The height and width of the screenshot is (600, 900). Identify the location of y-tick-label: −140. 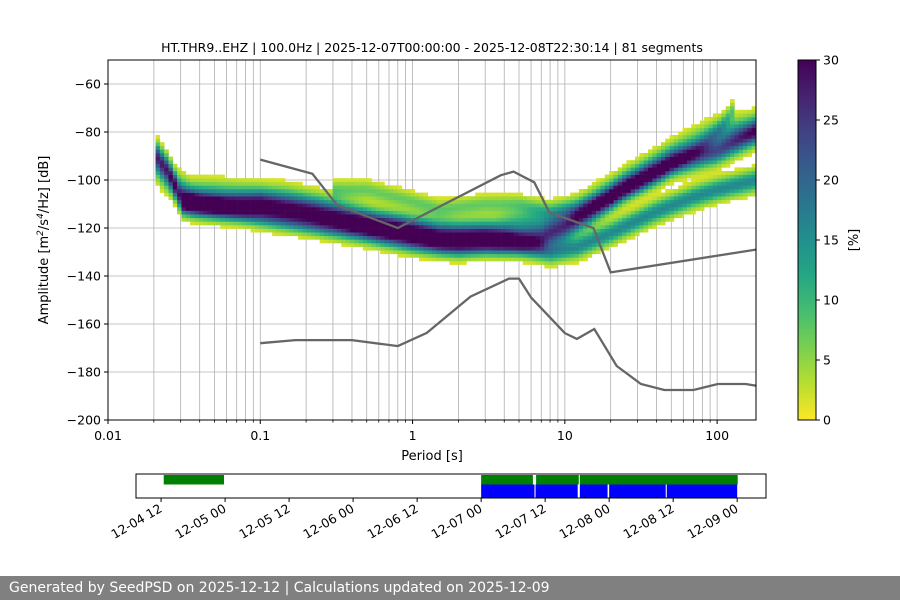
(84, 276).